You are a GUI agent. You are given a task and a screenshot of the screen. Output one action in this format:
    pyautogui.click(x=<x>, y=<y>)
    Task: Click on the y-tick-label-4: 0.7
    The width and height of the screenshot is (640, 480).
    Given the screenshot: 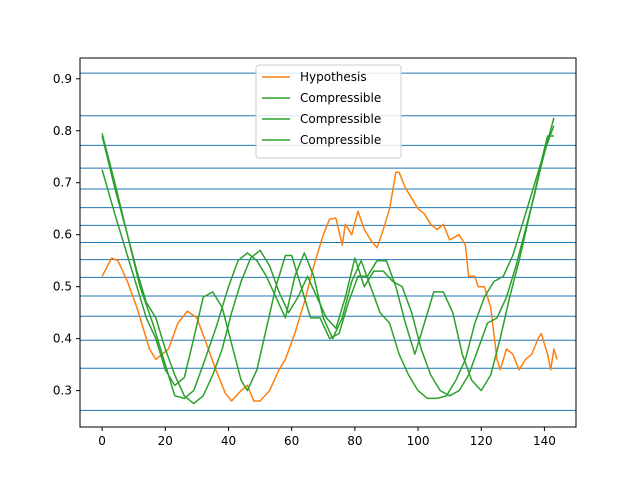 What is the action you would take?
    pyautogui.click(x=62, y=183)
    